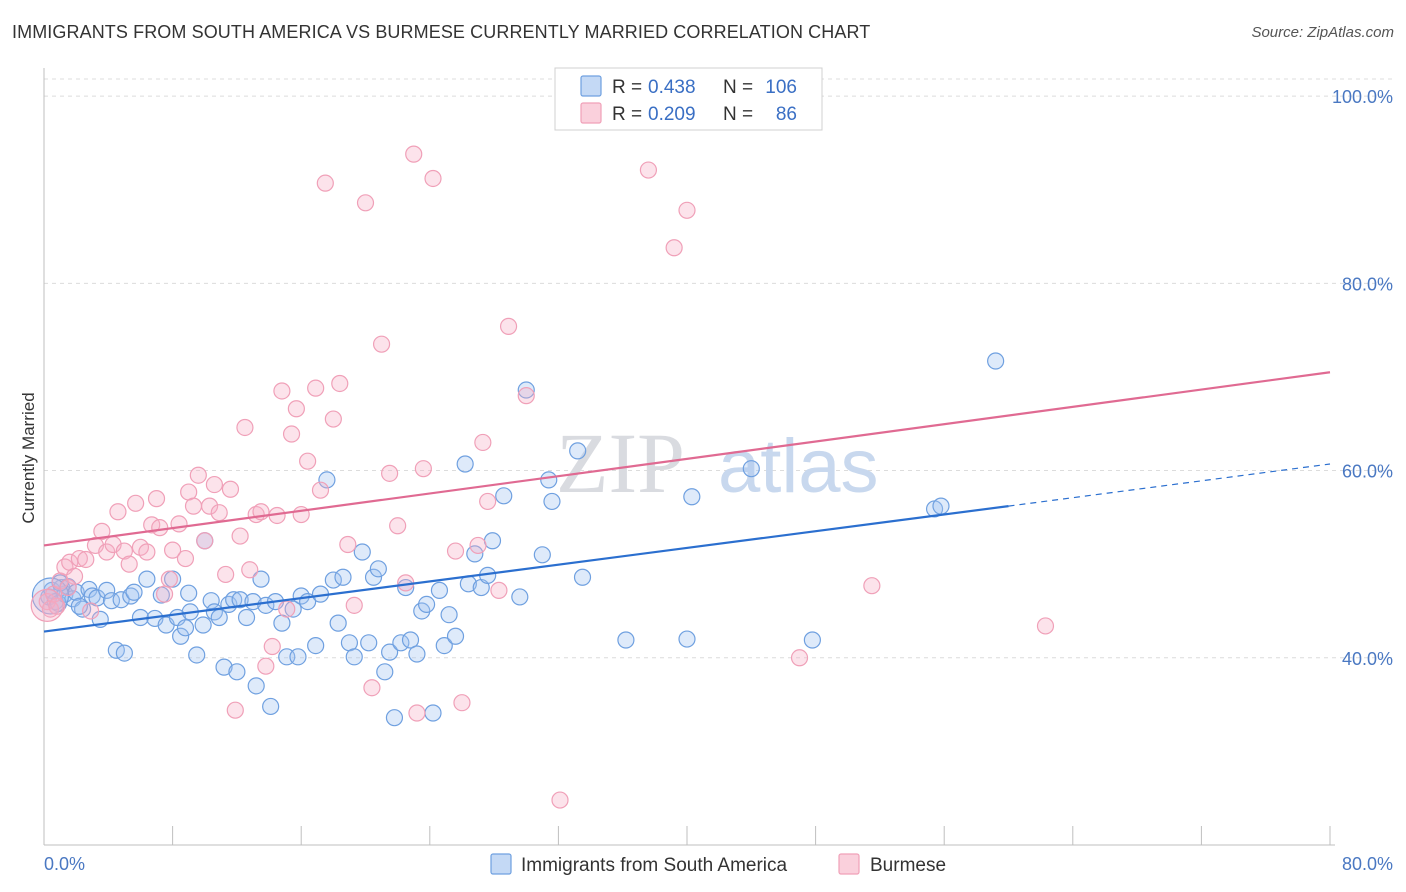 The image size is (1406, 892). What do you see at coordinates (28, 457) in the screenshot?
I see `y-axis-title: Currently Married` at bounding box center [28, 457].